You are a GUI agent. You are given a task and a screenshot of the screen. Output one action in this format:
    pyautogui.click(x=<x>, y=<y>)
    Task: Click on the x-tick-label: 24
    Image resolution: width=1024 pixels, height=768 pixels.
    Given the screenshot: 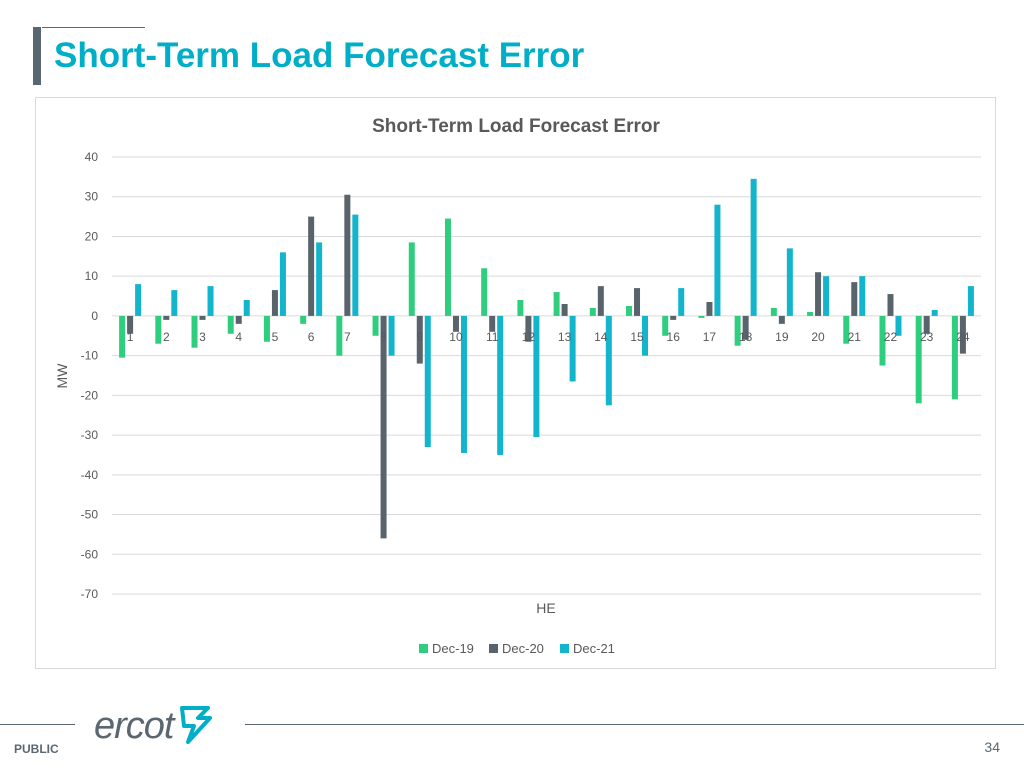 What is the action you would take?
    pyautogui.click(x=963, y=337)
    